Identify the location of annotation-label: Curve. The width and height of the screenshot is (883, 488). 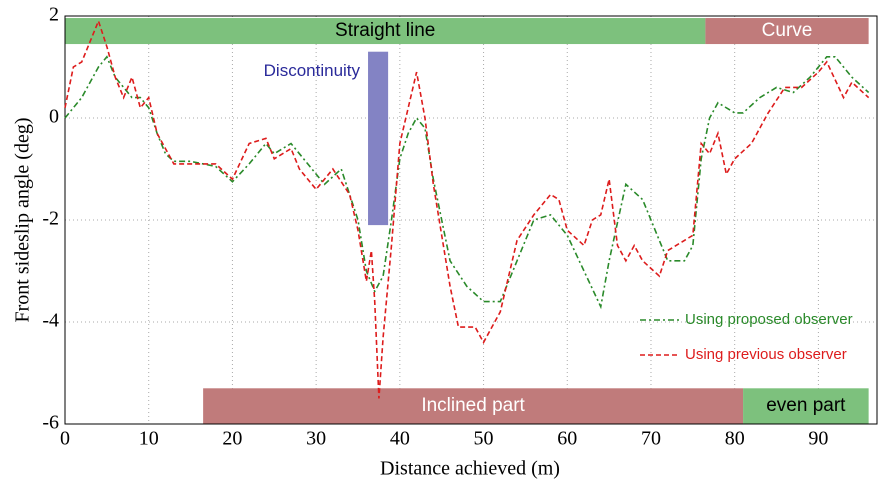
(787, 30).